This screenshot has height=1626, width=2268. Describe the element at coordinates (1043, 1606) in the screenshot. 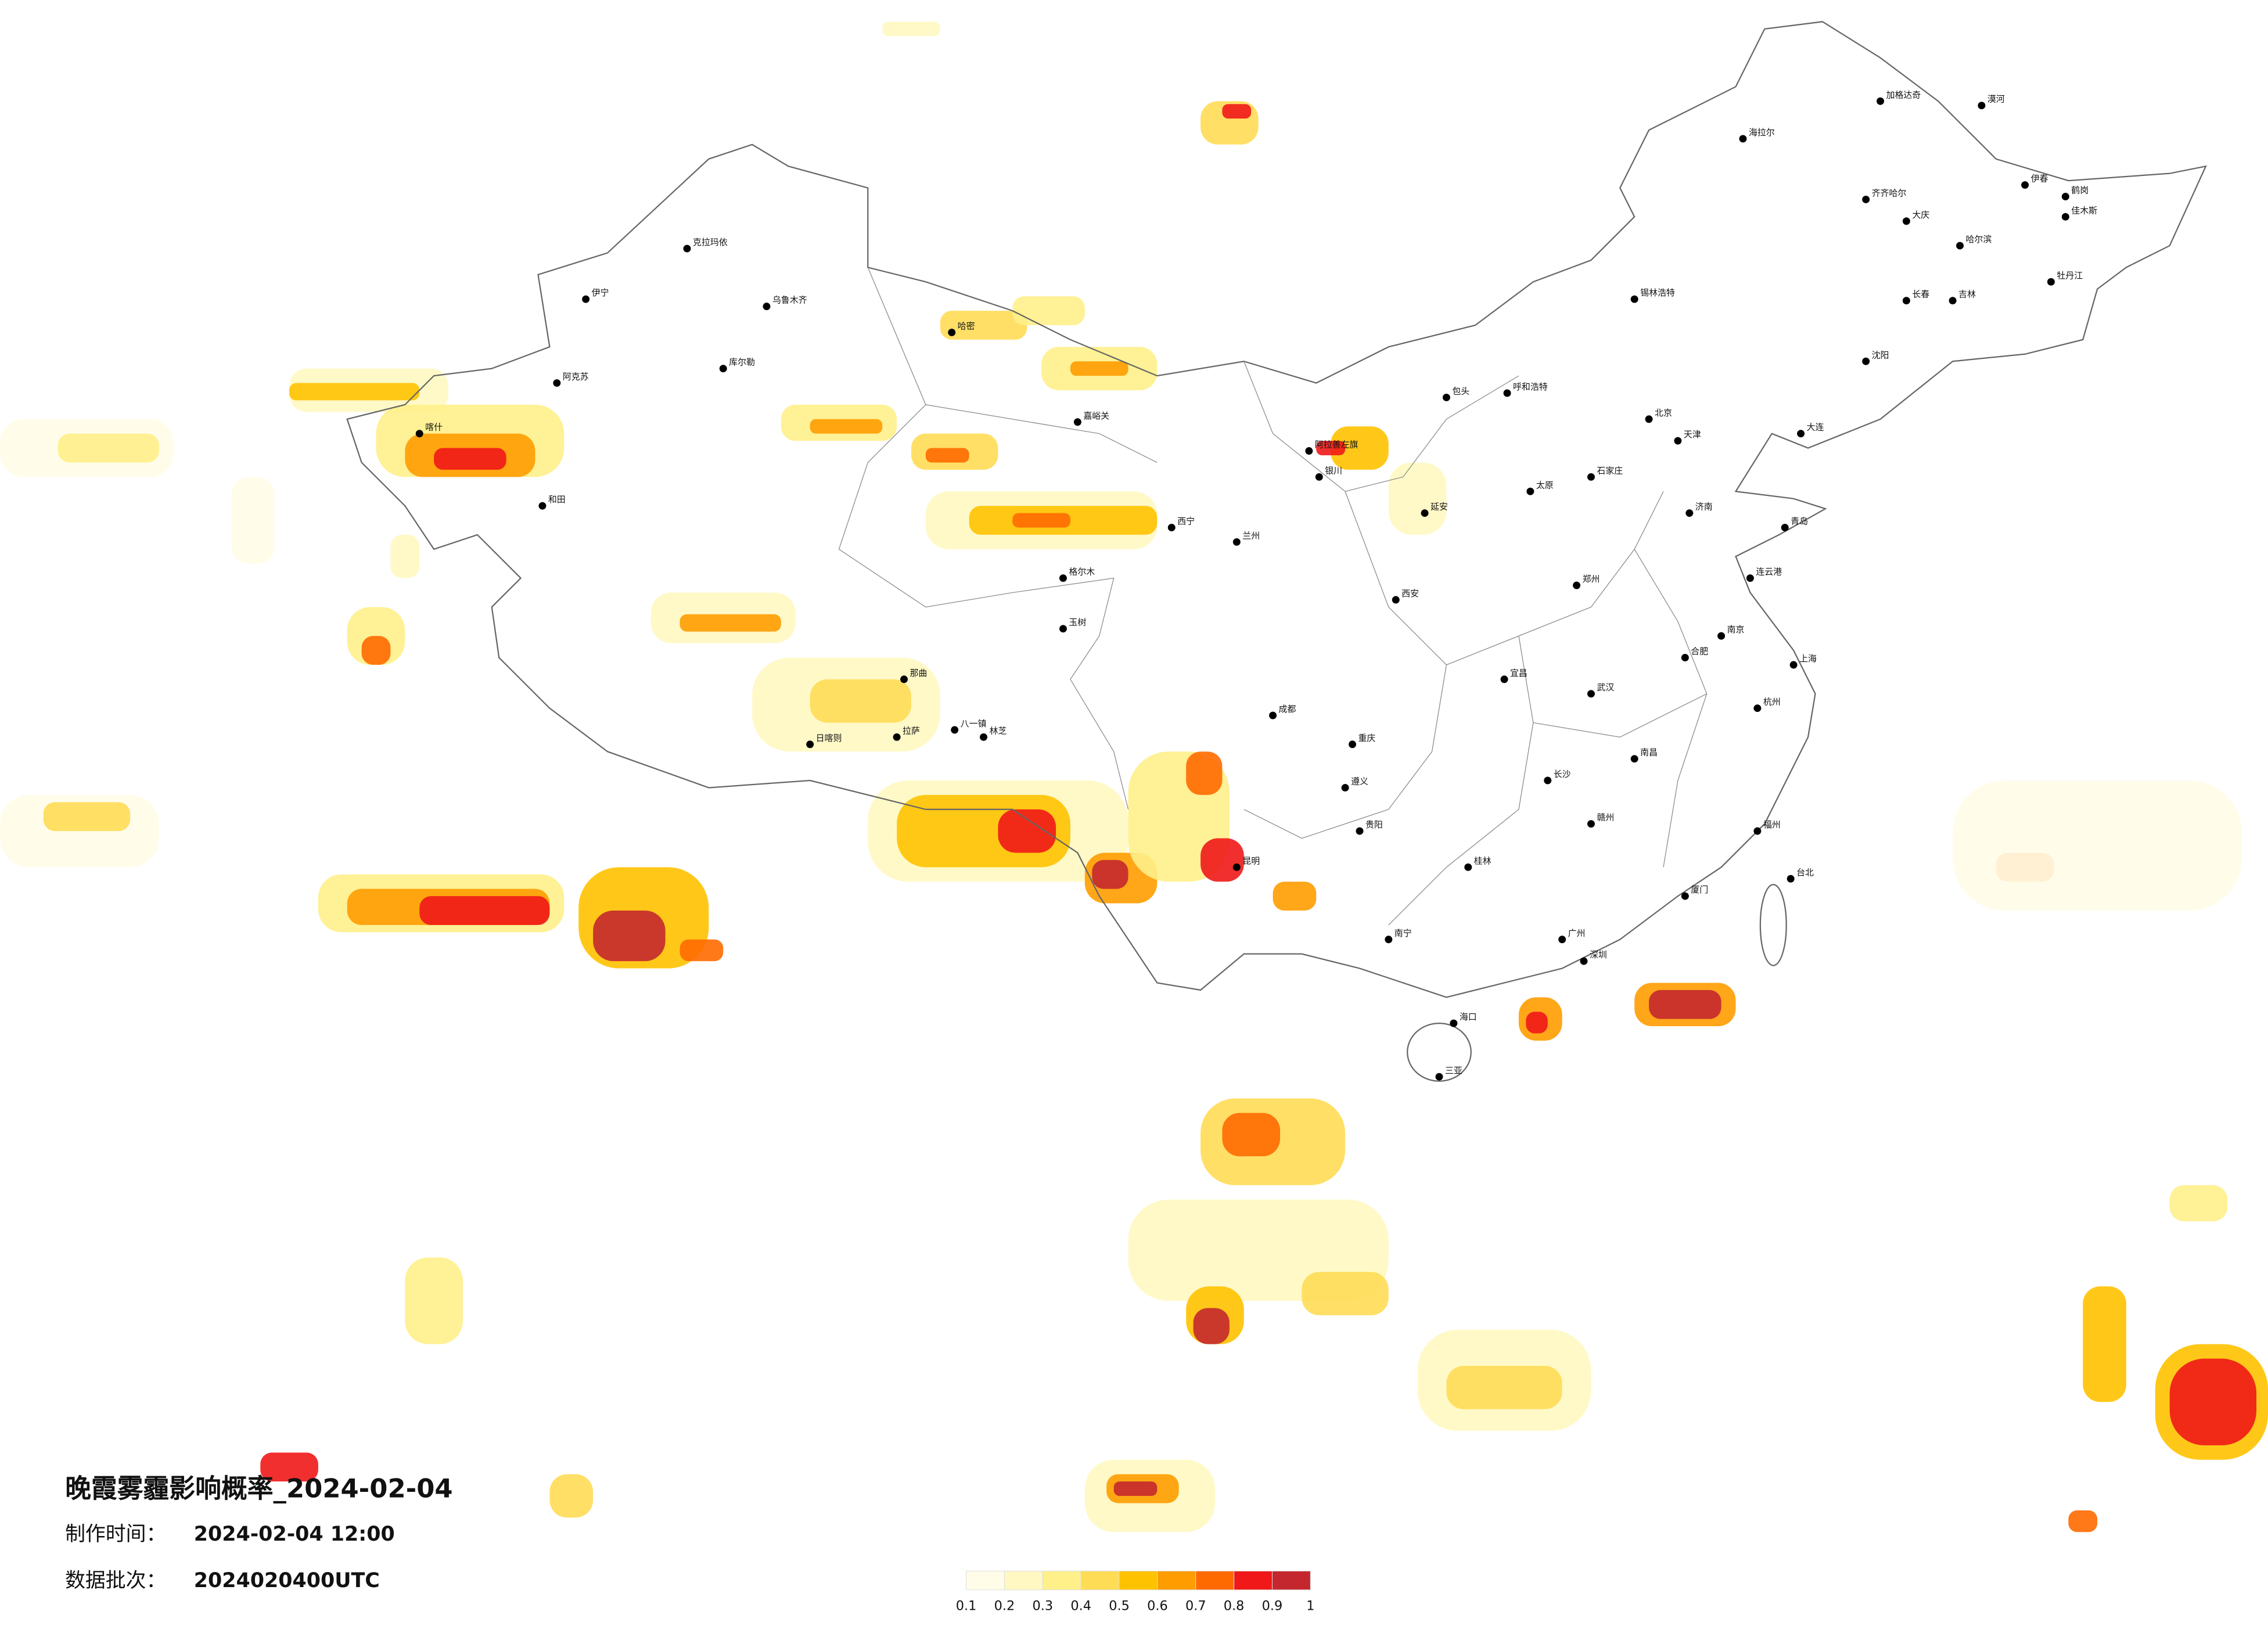

I see `legend-tick-label: 0.3` at that location.